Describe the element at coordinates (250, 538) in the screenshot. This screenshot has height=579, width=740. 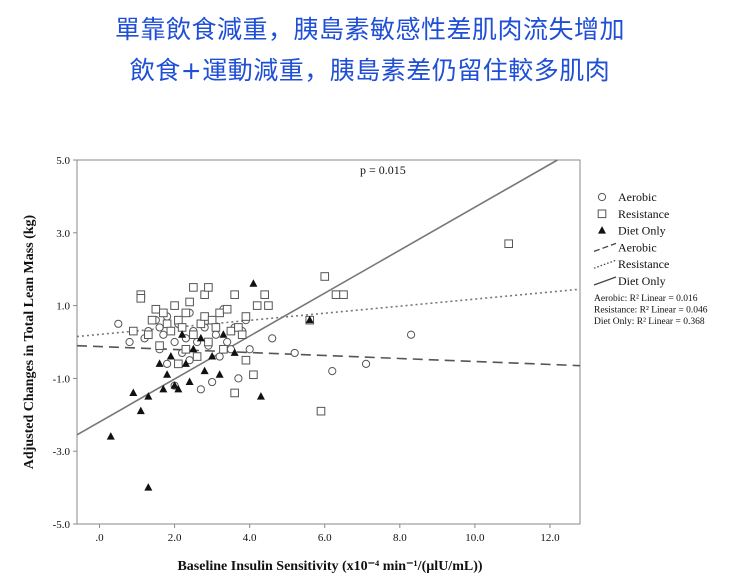
I see `x-tick-label: 4.0` at that location.